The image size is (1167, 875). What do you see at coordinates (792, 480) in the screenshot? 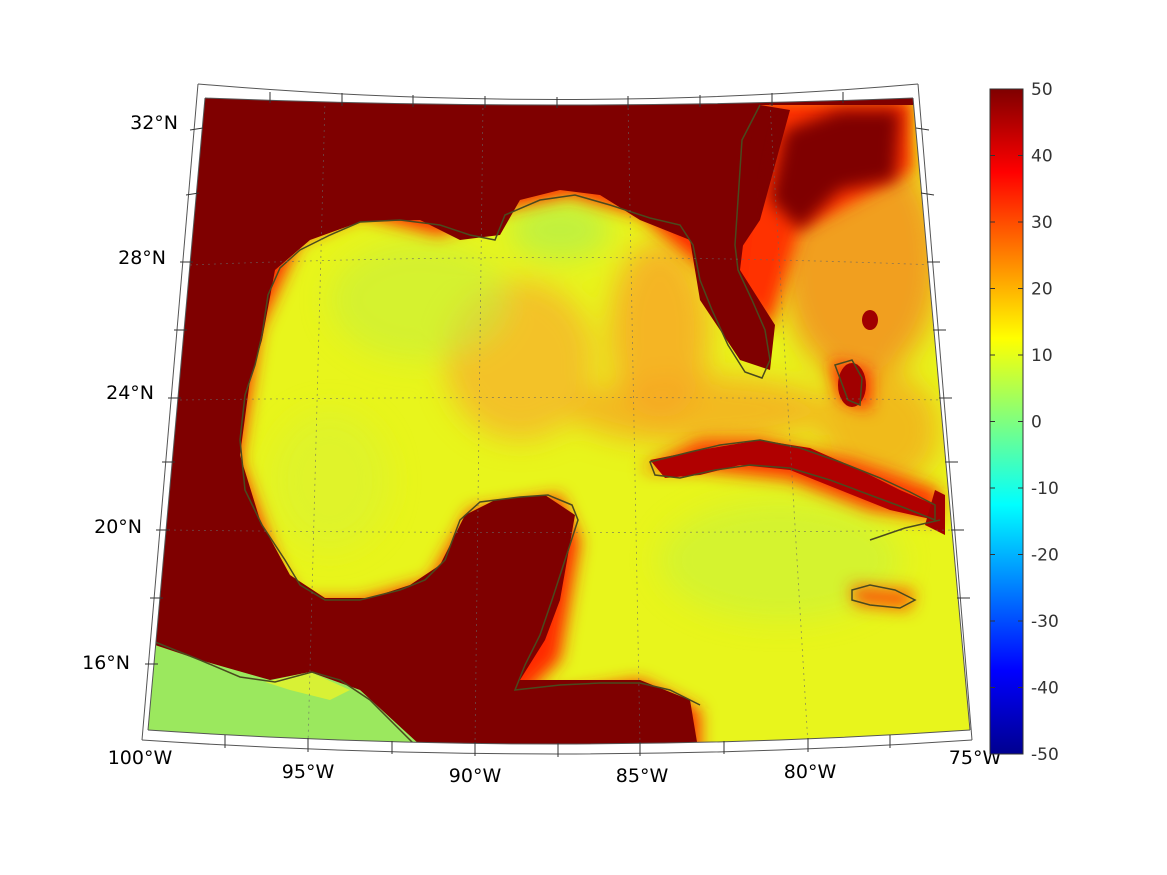
I see `island-cuba` at bounding box center [792, 480].